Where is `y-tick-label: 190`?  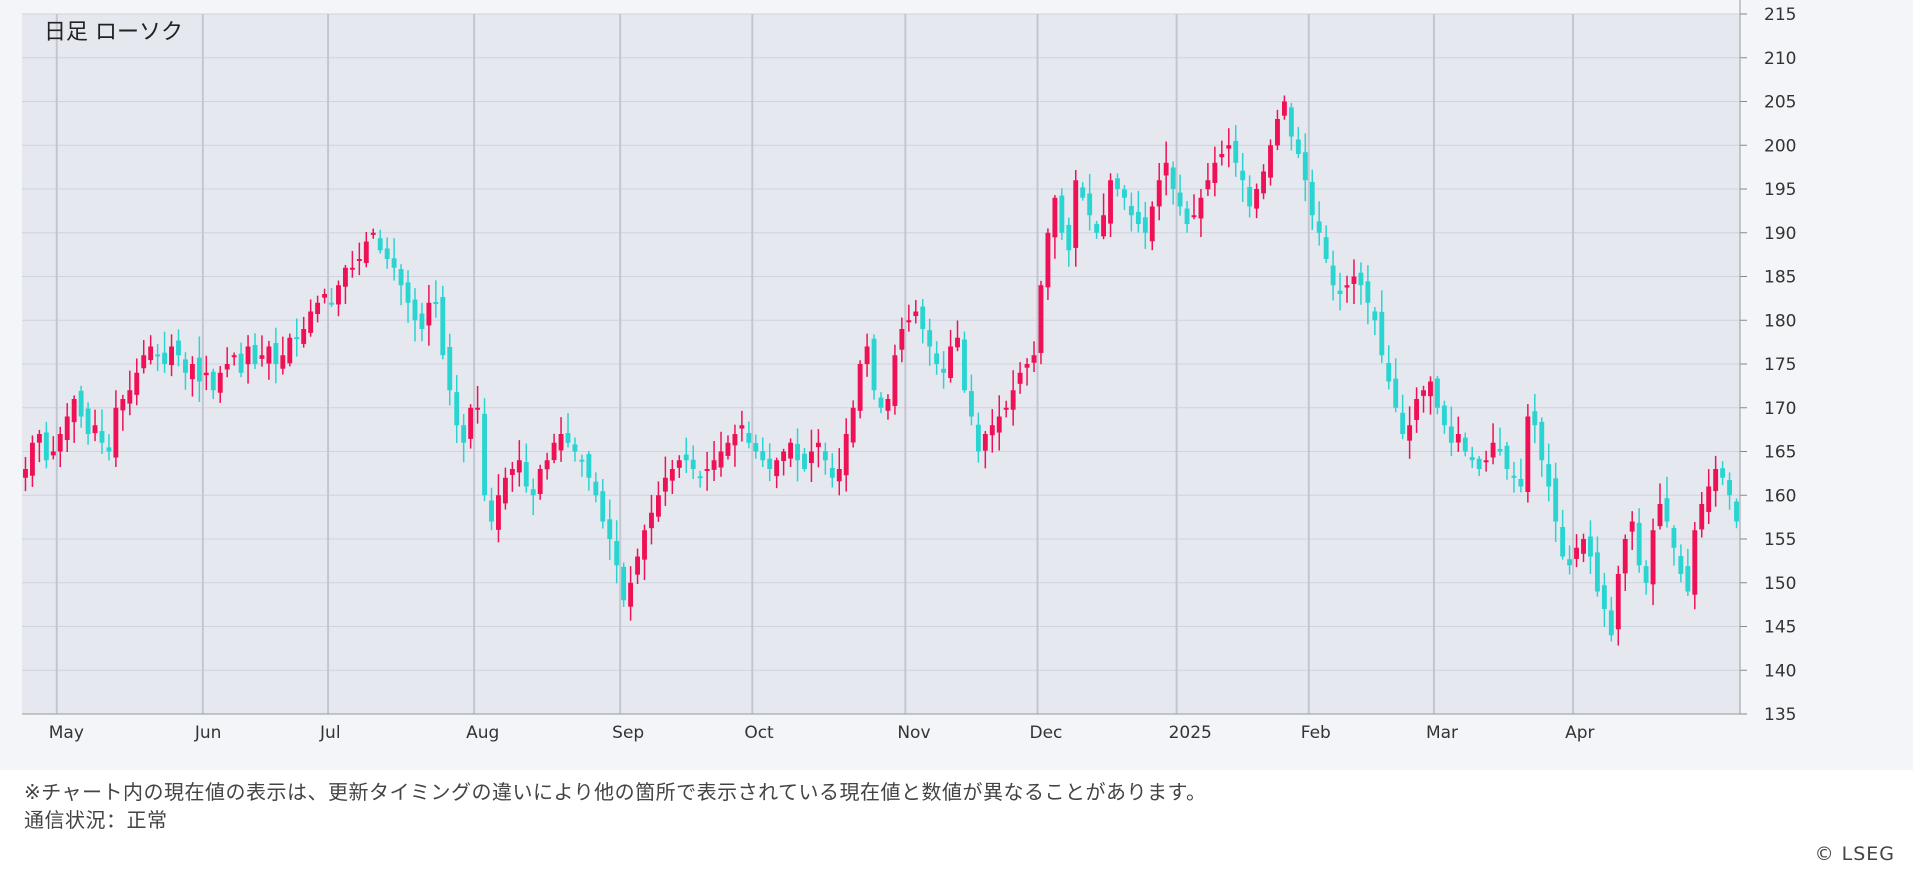 y-tick-label: 190 is located at coordinates (1780, 234).